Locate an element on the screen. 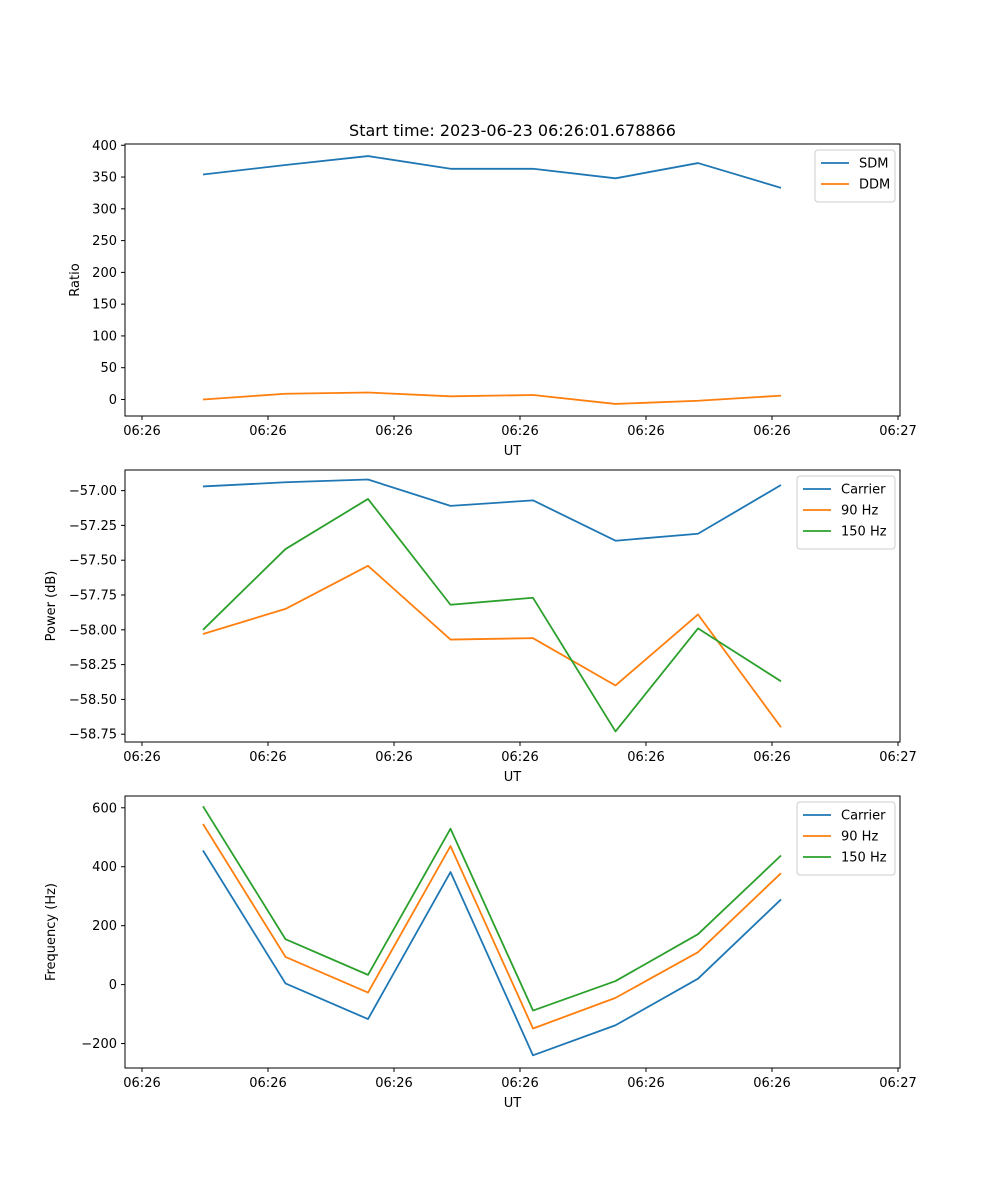 This screenshot has width=1000, height=1200. y-tick-label: 100 is located at coordinates (104, 336).